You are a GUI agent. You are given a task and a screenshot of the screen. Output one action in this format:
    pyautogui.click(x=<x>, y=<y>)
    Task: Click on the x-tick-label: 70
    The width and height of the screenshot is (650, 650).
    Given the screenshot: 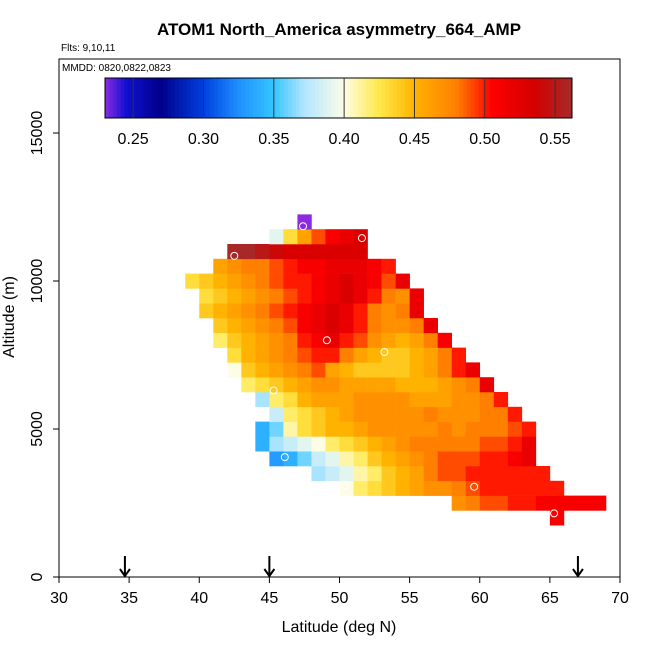 What is the action you would take?
    pyautogui.click(x=620, y=598)
    